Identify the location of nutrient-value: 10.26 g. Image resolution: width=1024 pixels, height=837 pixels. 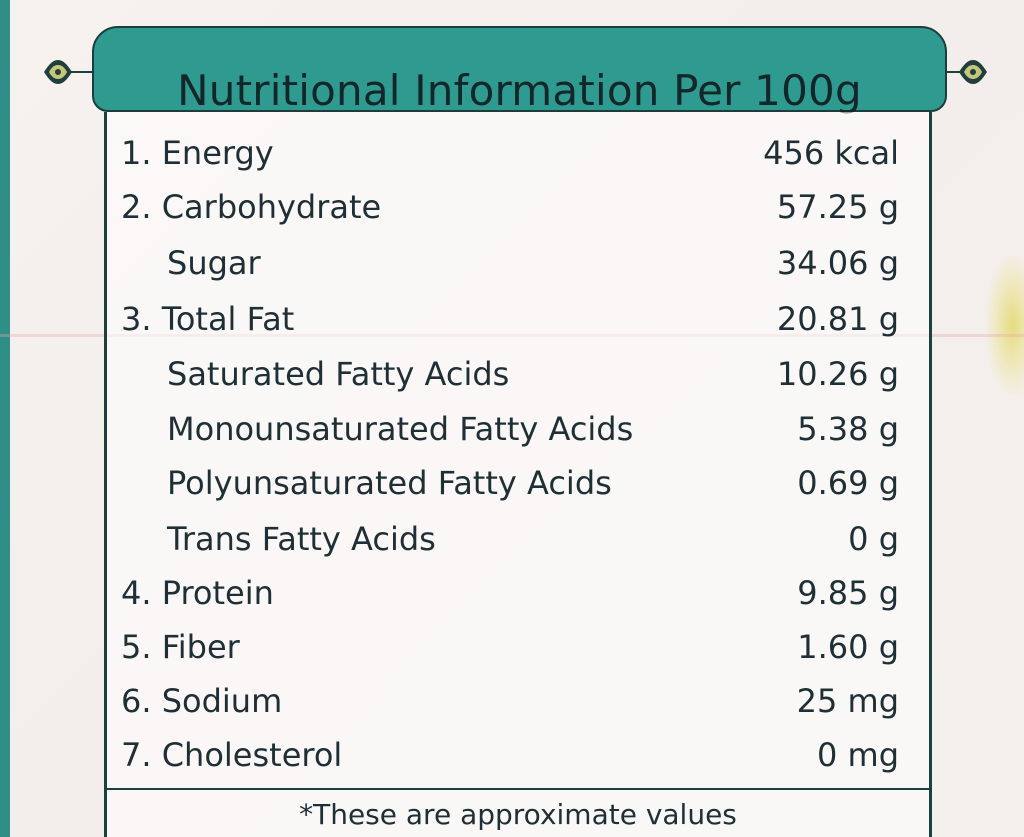
(837, 374).